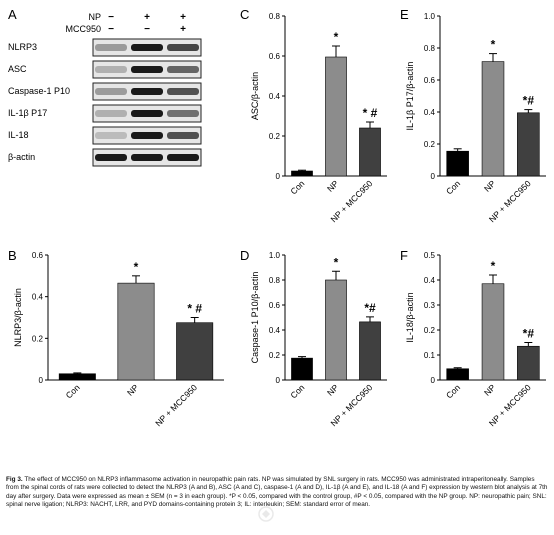 This screenshot has height=535, width=554. Describe the element at coordinates (38, 255) in the screenshot. I see `panel-b-y-tick-label: 0.6` at that location.